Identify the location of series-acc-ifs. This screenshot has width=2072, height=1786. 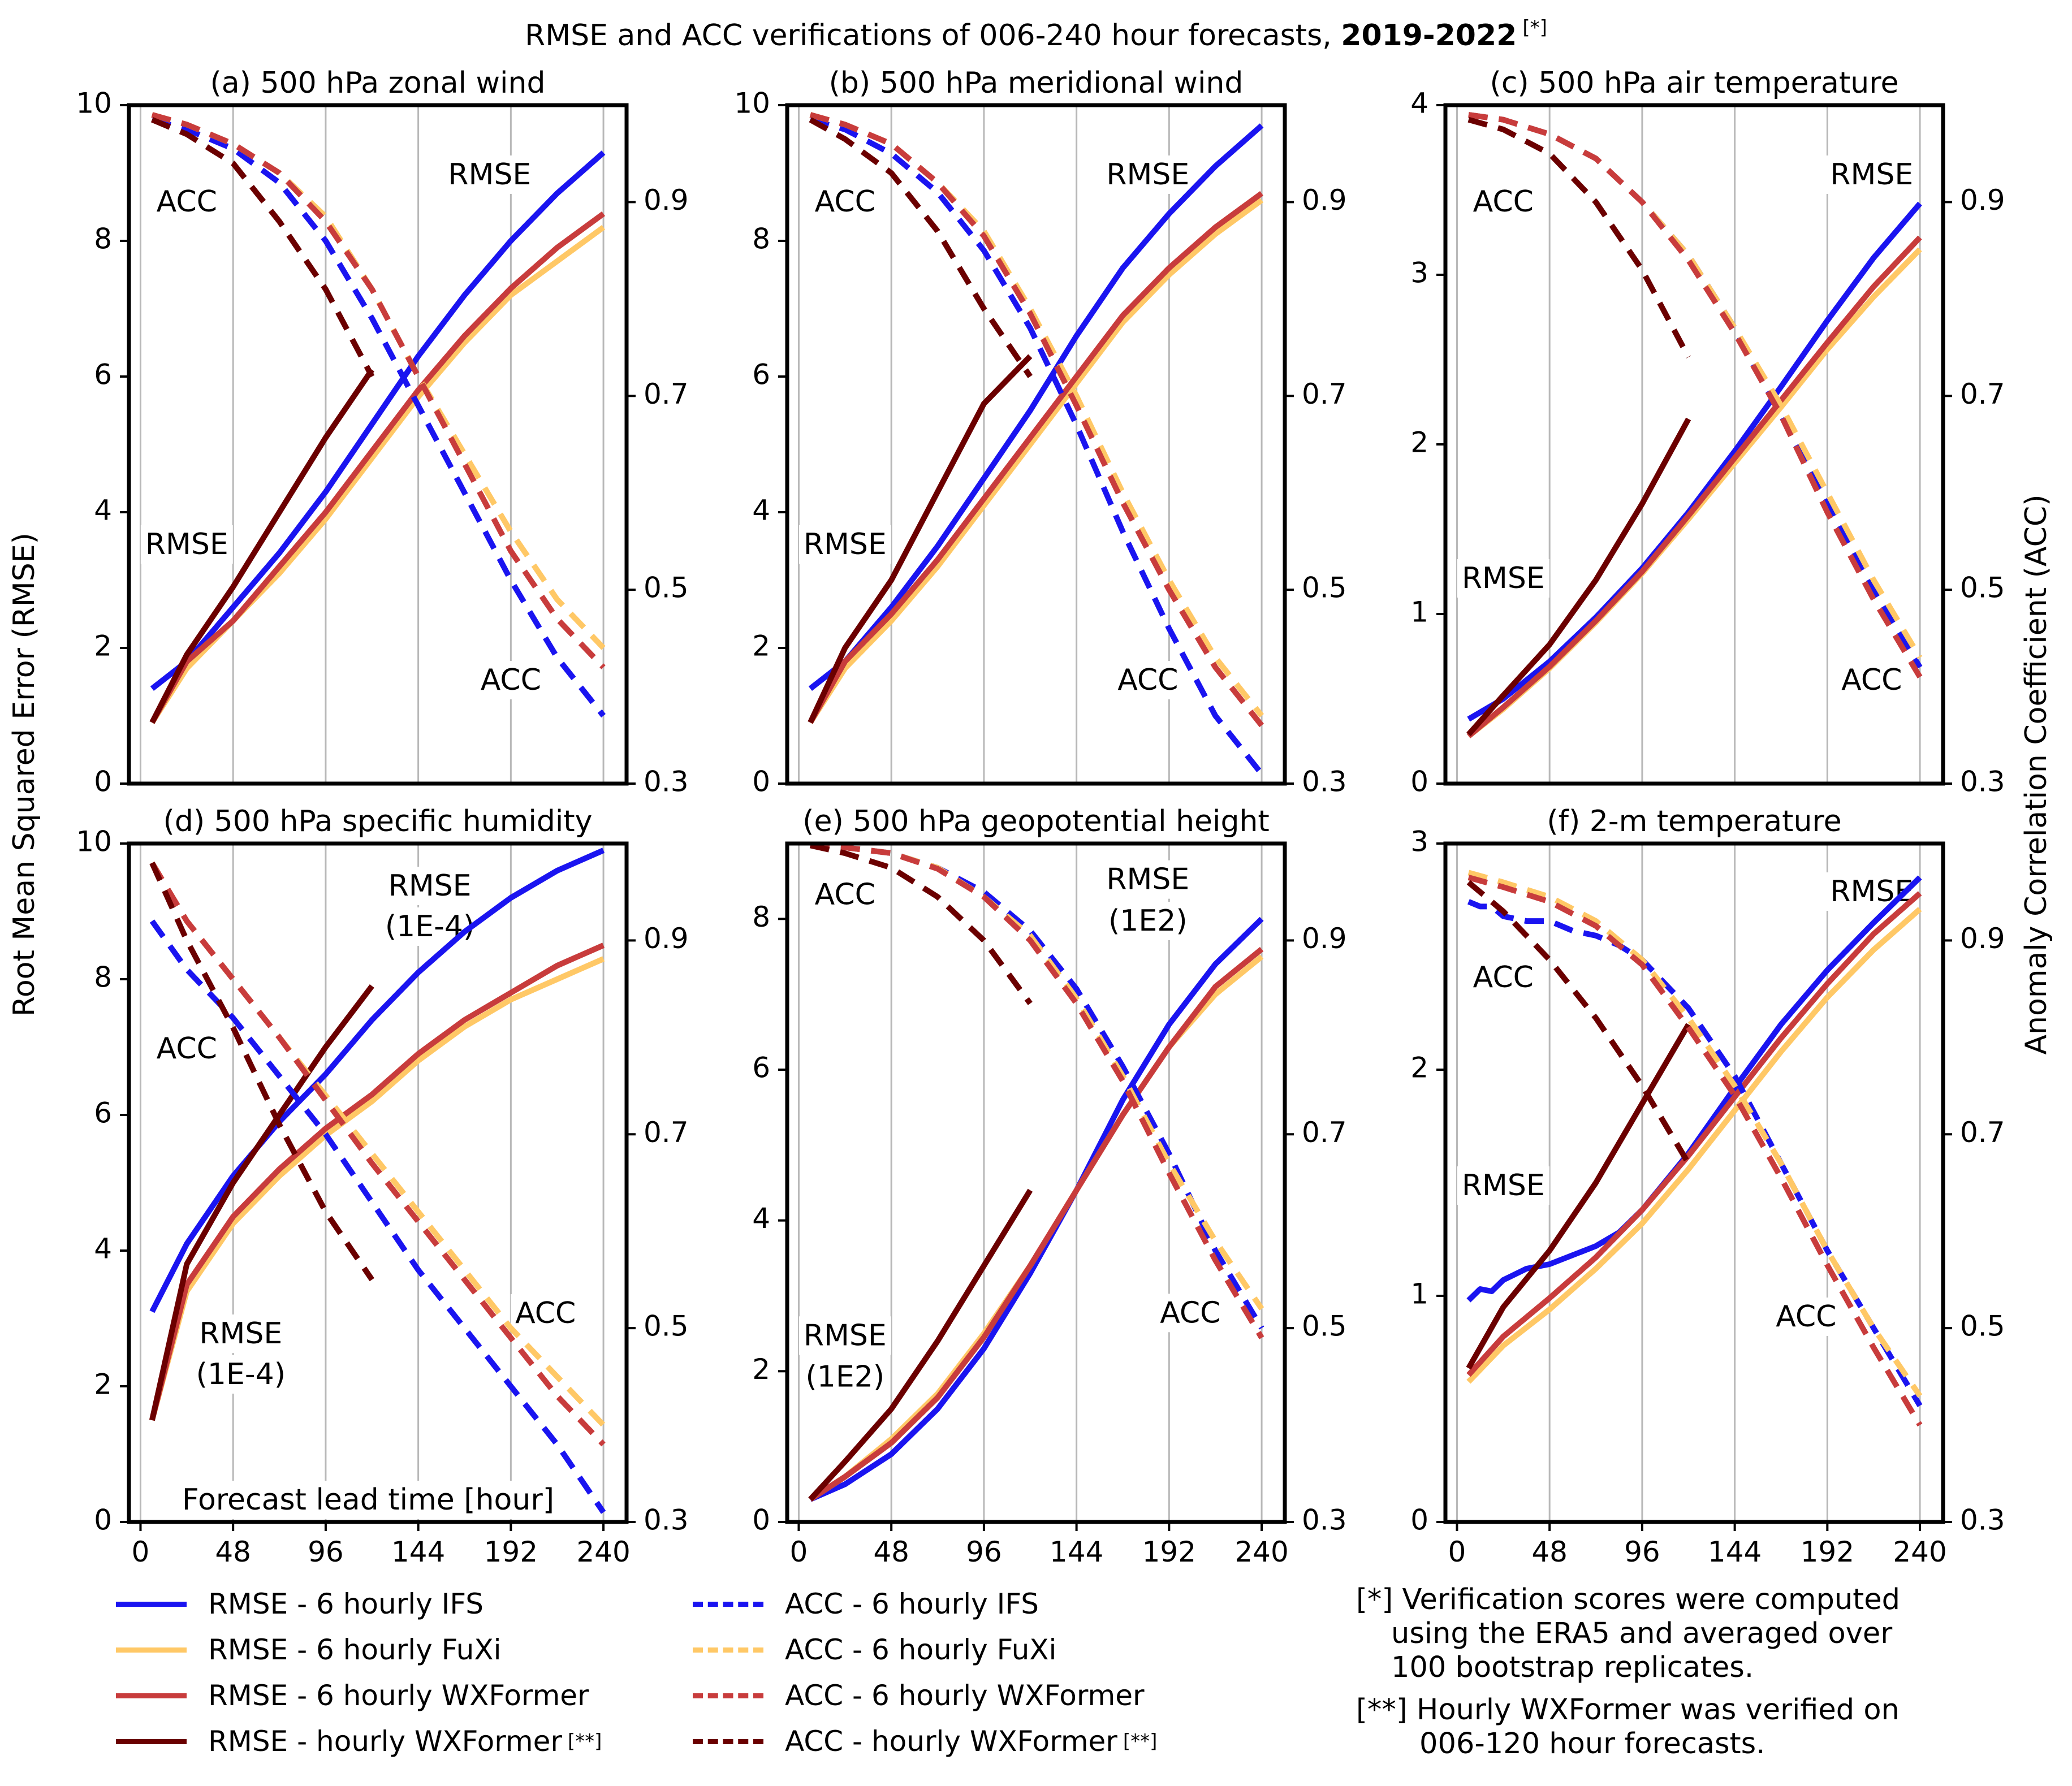
(377, 1216).